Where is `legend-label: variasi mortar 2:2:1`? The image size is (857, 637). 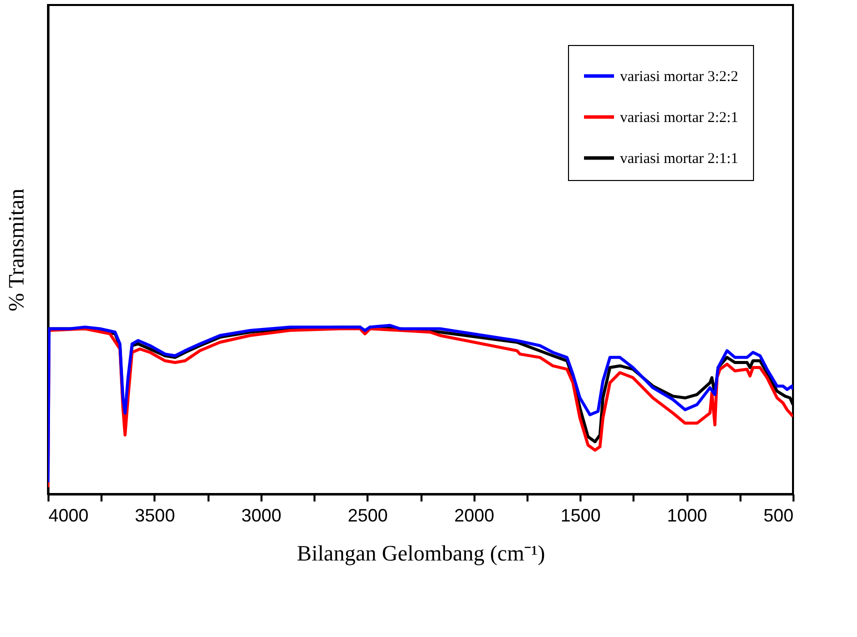 legend-label: variasi mortar 2:2:1 is located at coordinates (679, 118).